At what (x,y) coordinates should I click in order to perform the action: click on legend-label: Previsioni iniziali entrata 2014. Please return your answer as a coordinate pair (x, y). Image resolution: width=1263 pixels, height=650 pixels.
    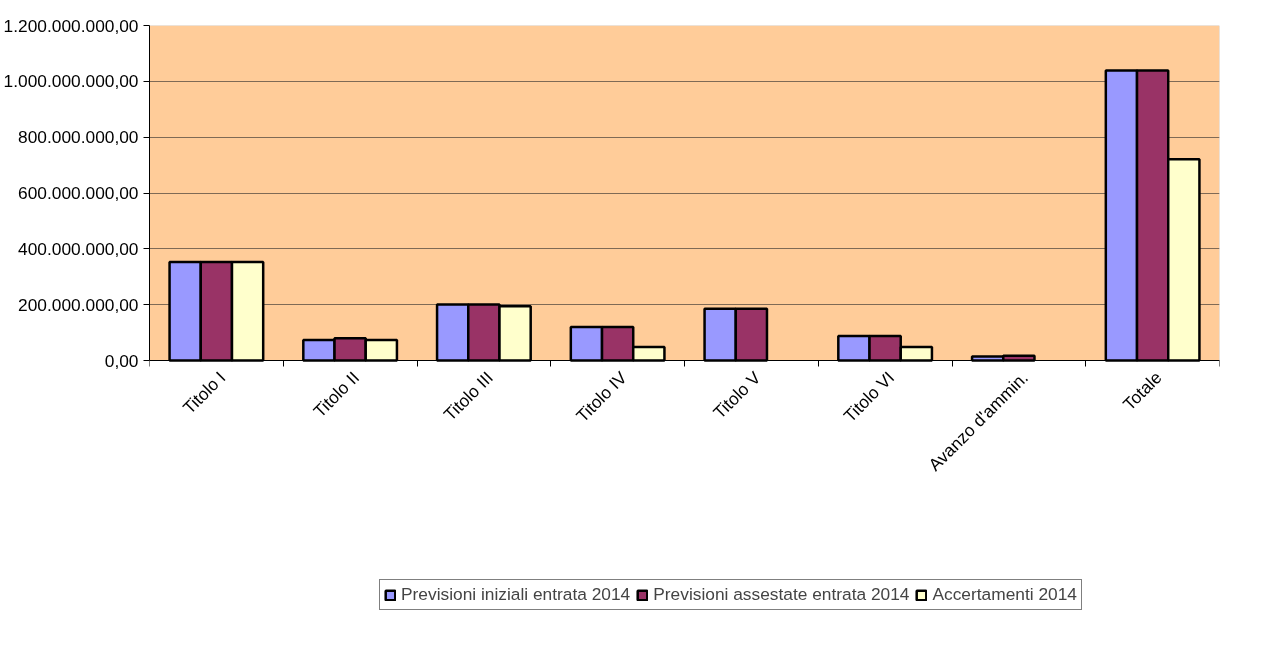
    Looking at the image, I should click on (516, 594).